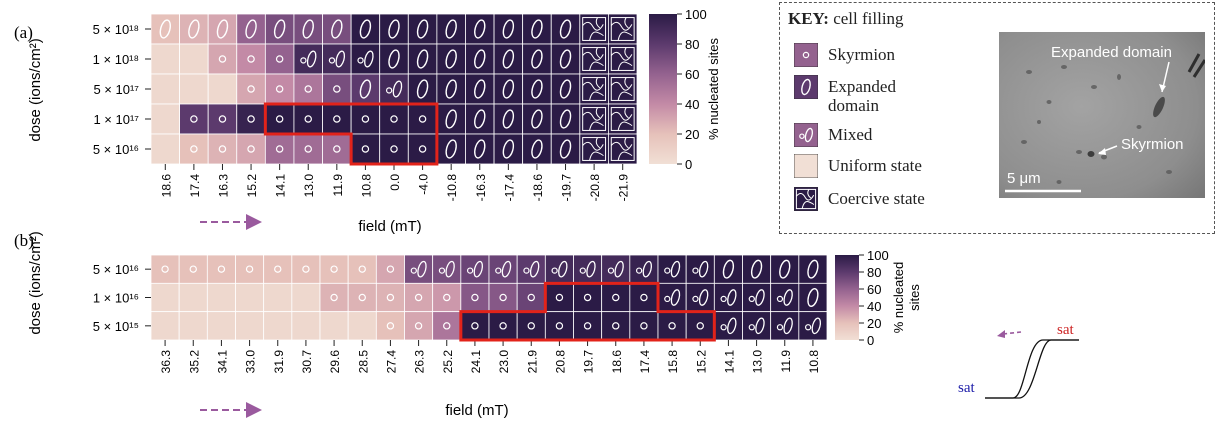 This screenshot has height=423, width=1218. I want to click on panel-b-label: (b), so click(24, 240).